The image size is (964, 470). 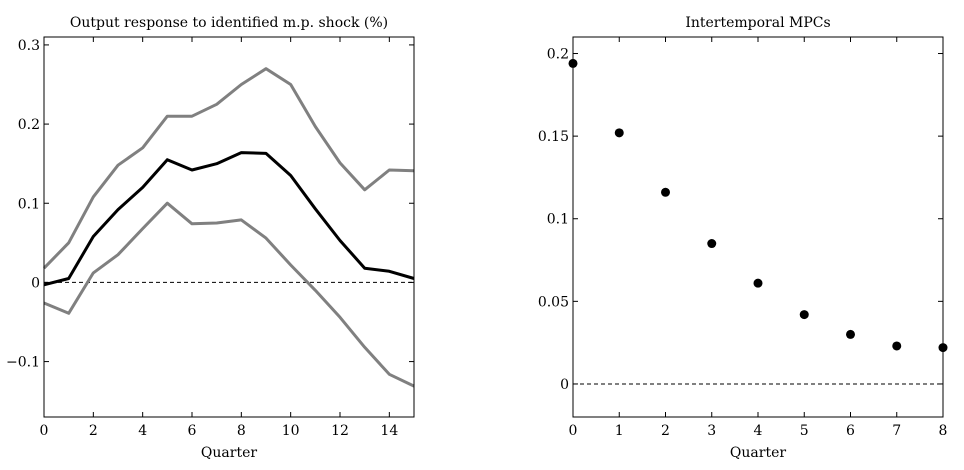 What do you see at coordinates (619, 431) in the screenshot?
I see `x-tick-label: 1` at bounding box center [619, 431].